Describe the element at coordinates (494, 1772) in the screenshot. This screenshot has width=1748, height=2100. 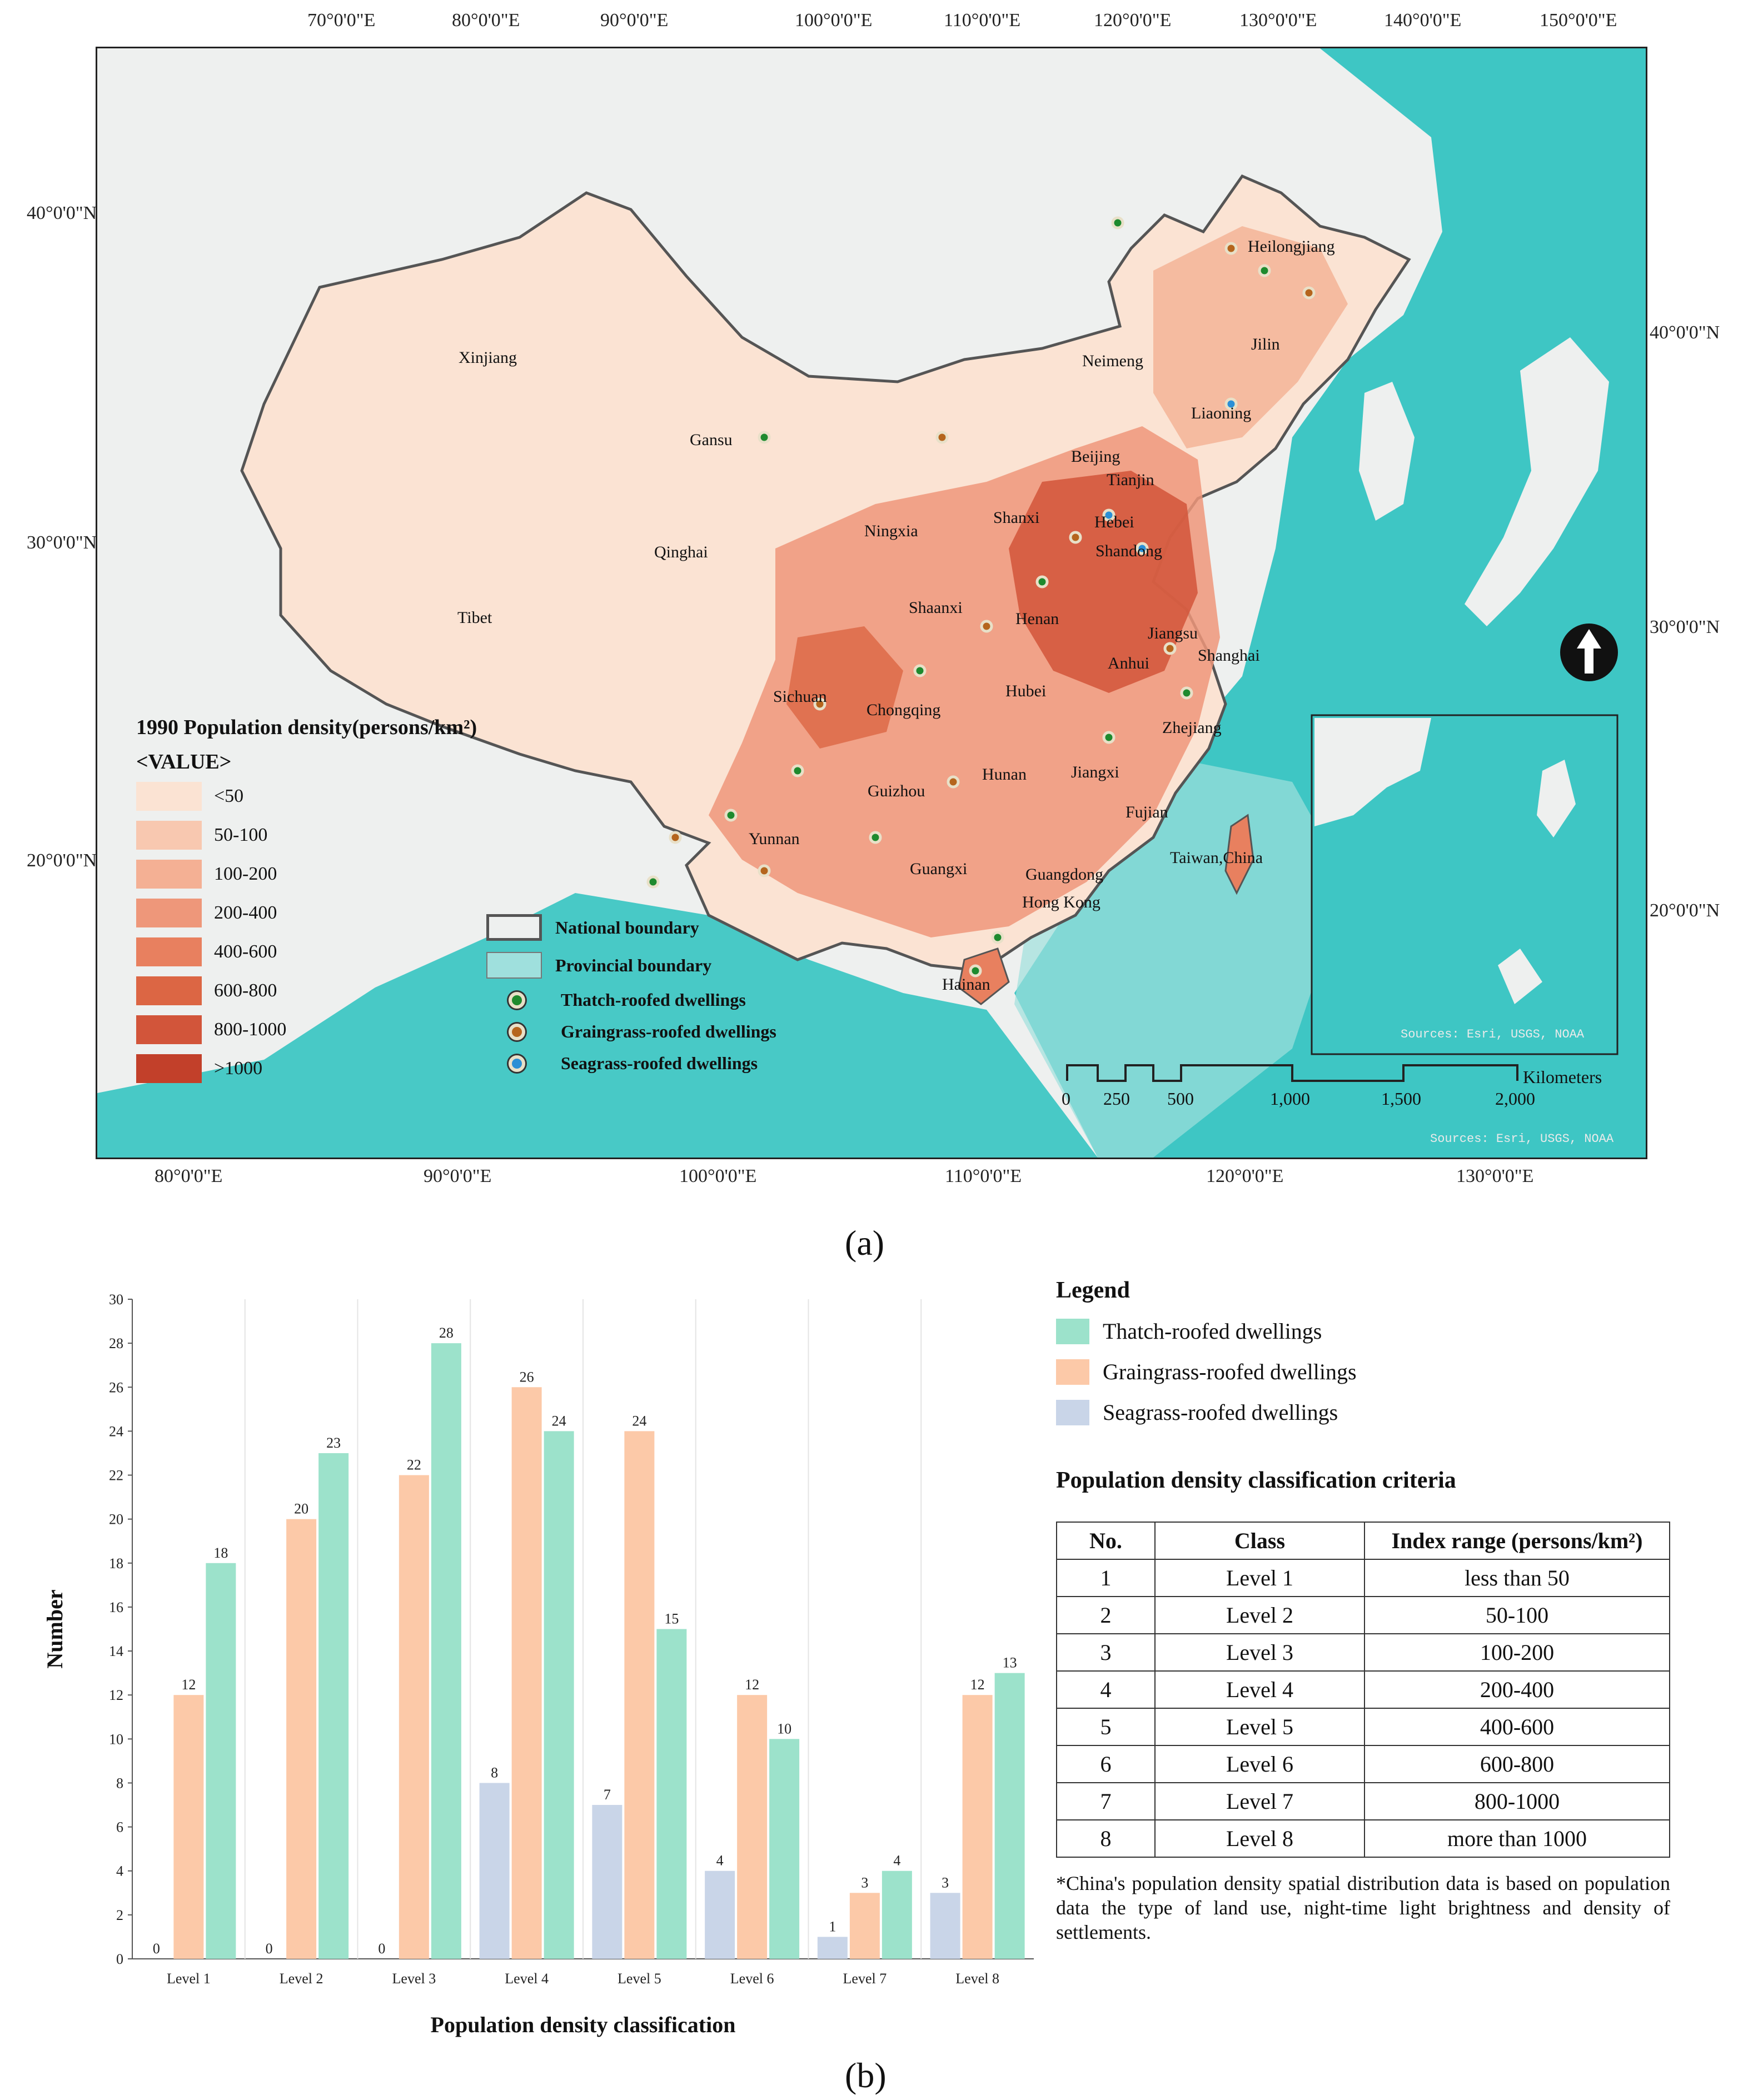
I see `bar-value-label: 8` at that location.